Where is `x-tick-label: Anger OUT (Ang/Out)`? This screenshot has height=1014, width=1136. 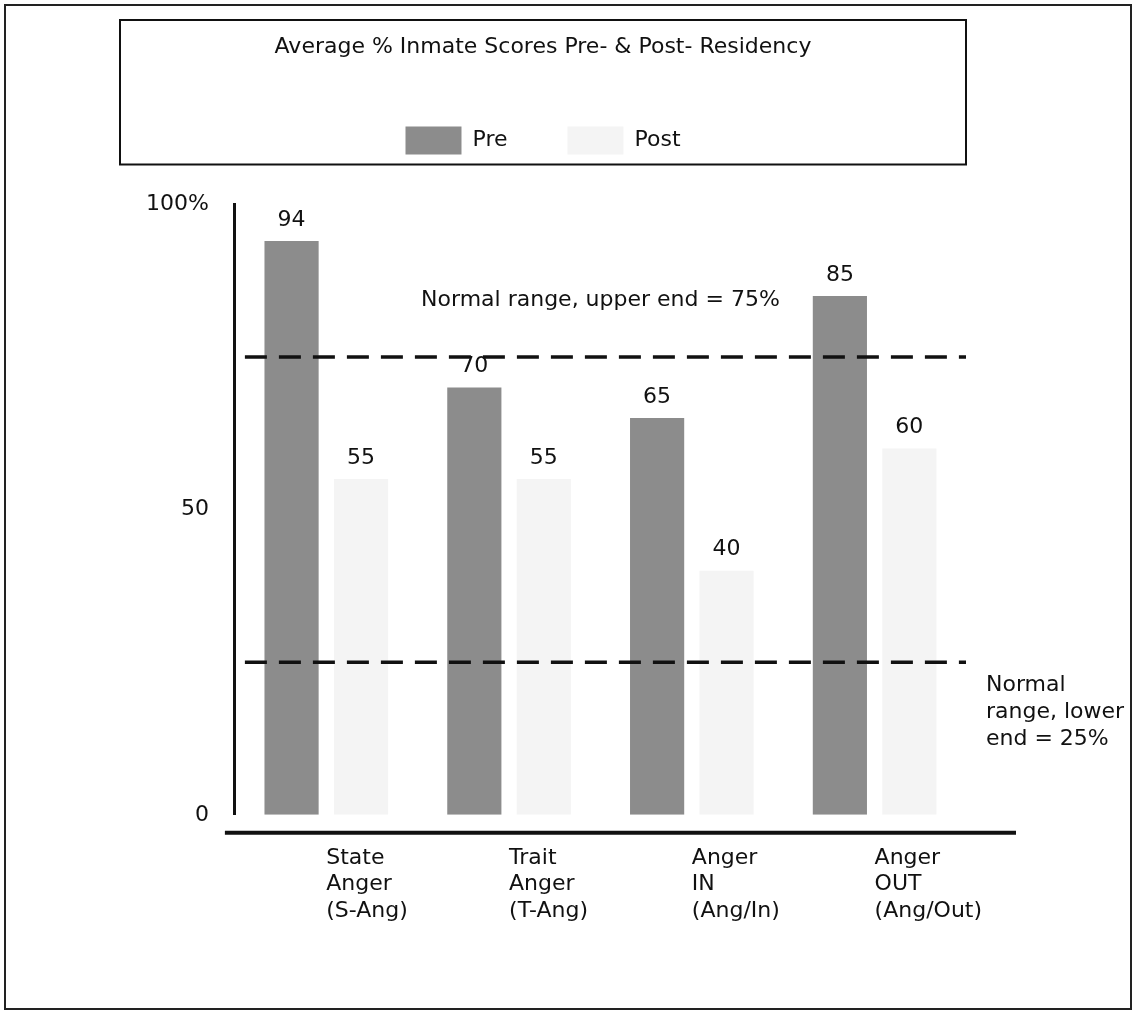
x-tick-label: Anger OUT (Ang/Out) is located at coordinates (928, 882).